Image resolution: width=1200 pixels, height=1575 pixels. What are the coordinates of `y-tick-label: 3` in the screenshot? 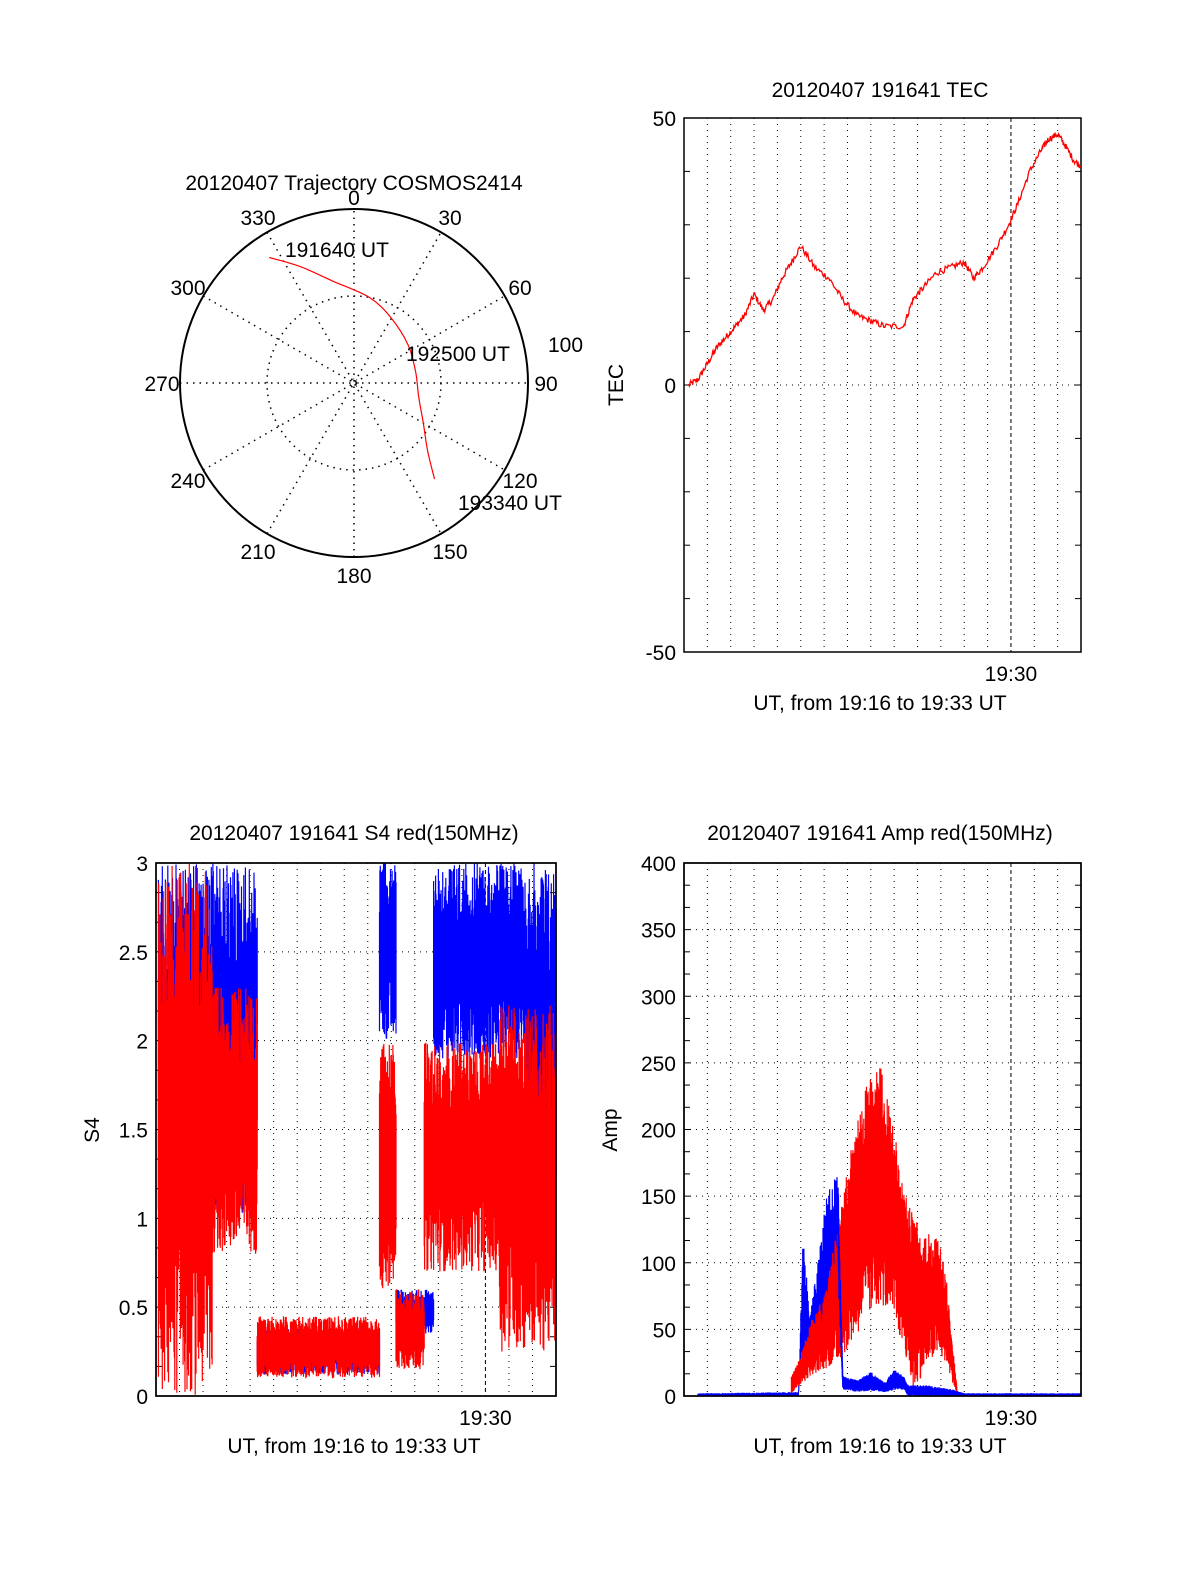 It's located at (142, 864).